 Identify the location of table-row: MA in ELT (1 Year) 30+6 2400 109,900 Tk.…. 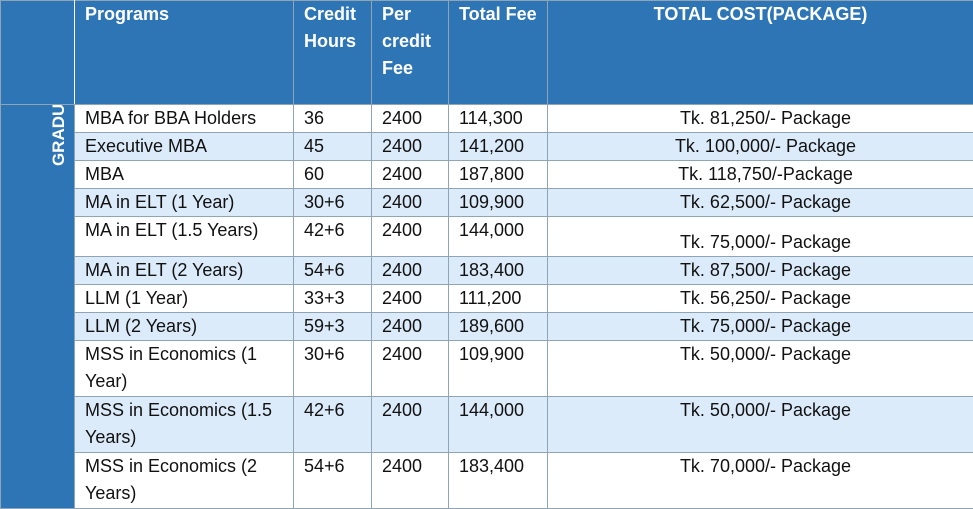
(487, 203).